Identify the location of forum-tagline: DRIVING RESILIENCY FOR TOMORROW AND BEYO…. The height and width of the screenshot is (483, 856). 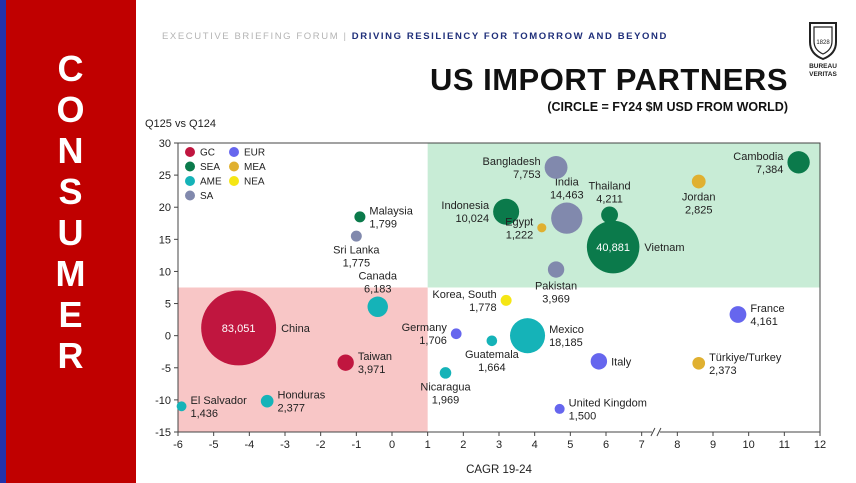
(509, 36).